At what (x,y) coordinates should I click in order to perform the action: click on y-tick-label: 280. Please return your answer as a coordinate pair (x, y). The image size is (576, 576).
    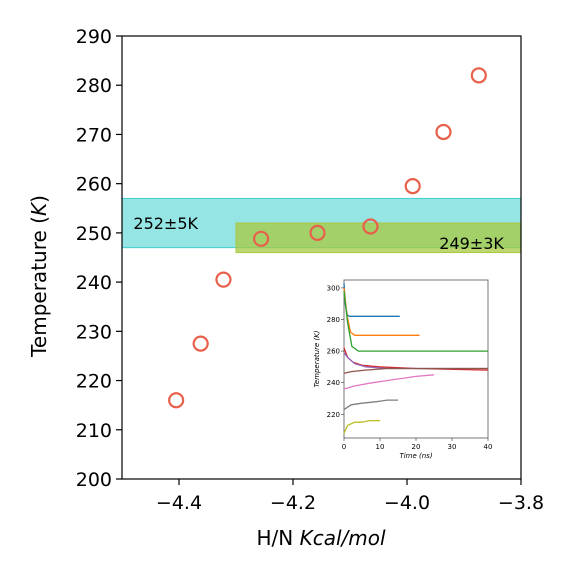
    Looking at the image, I should click on (94, 86).